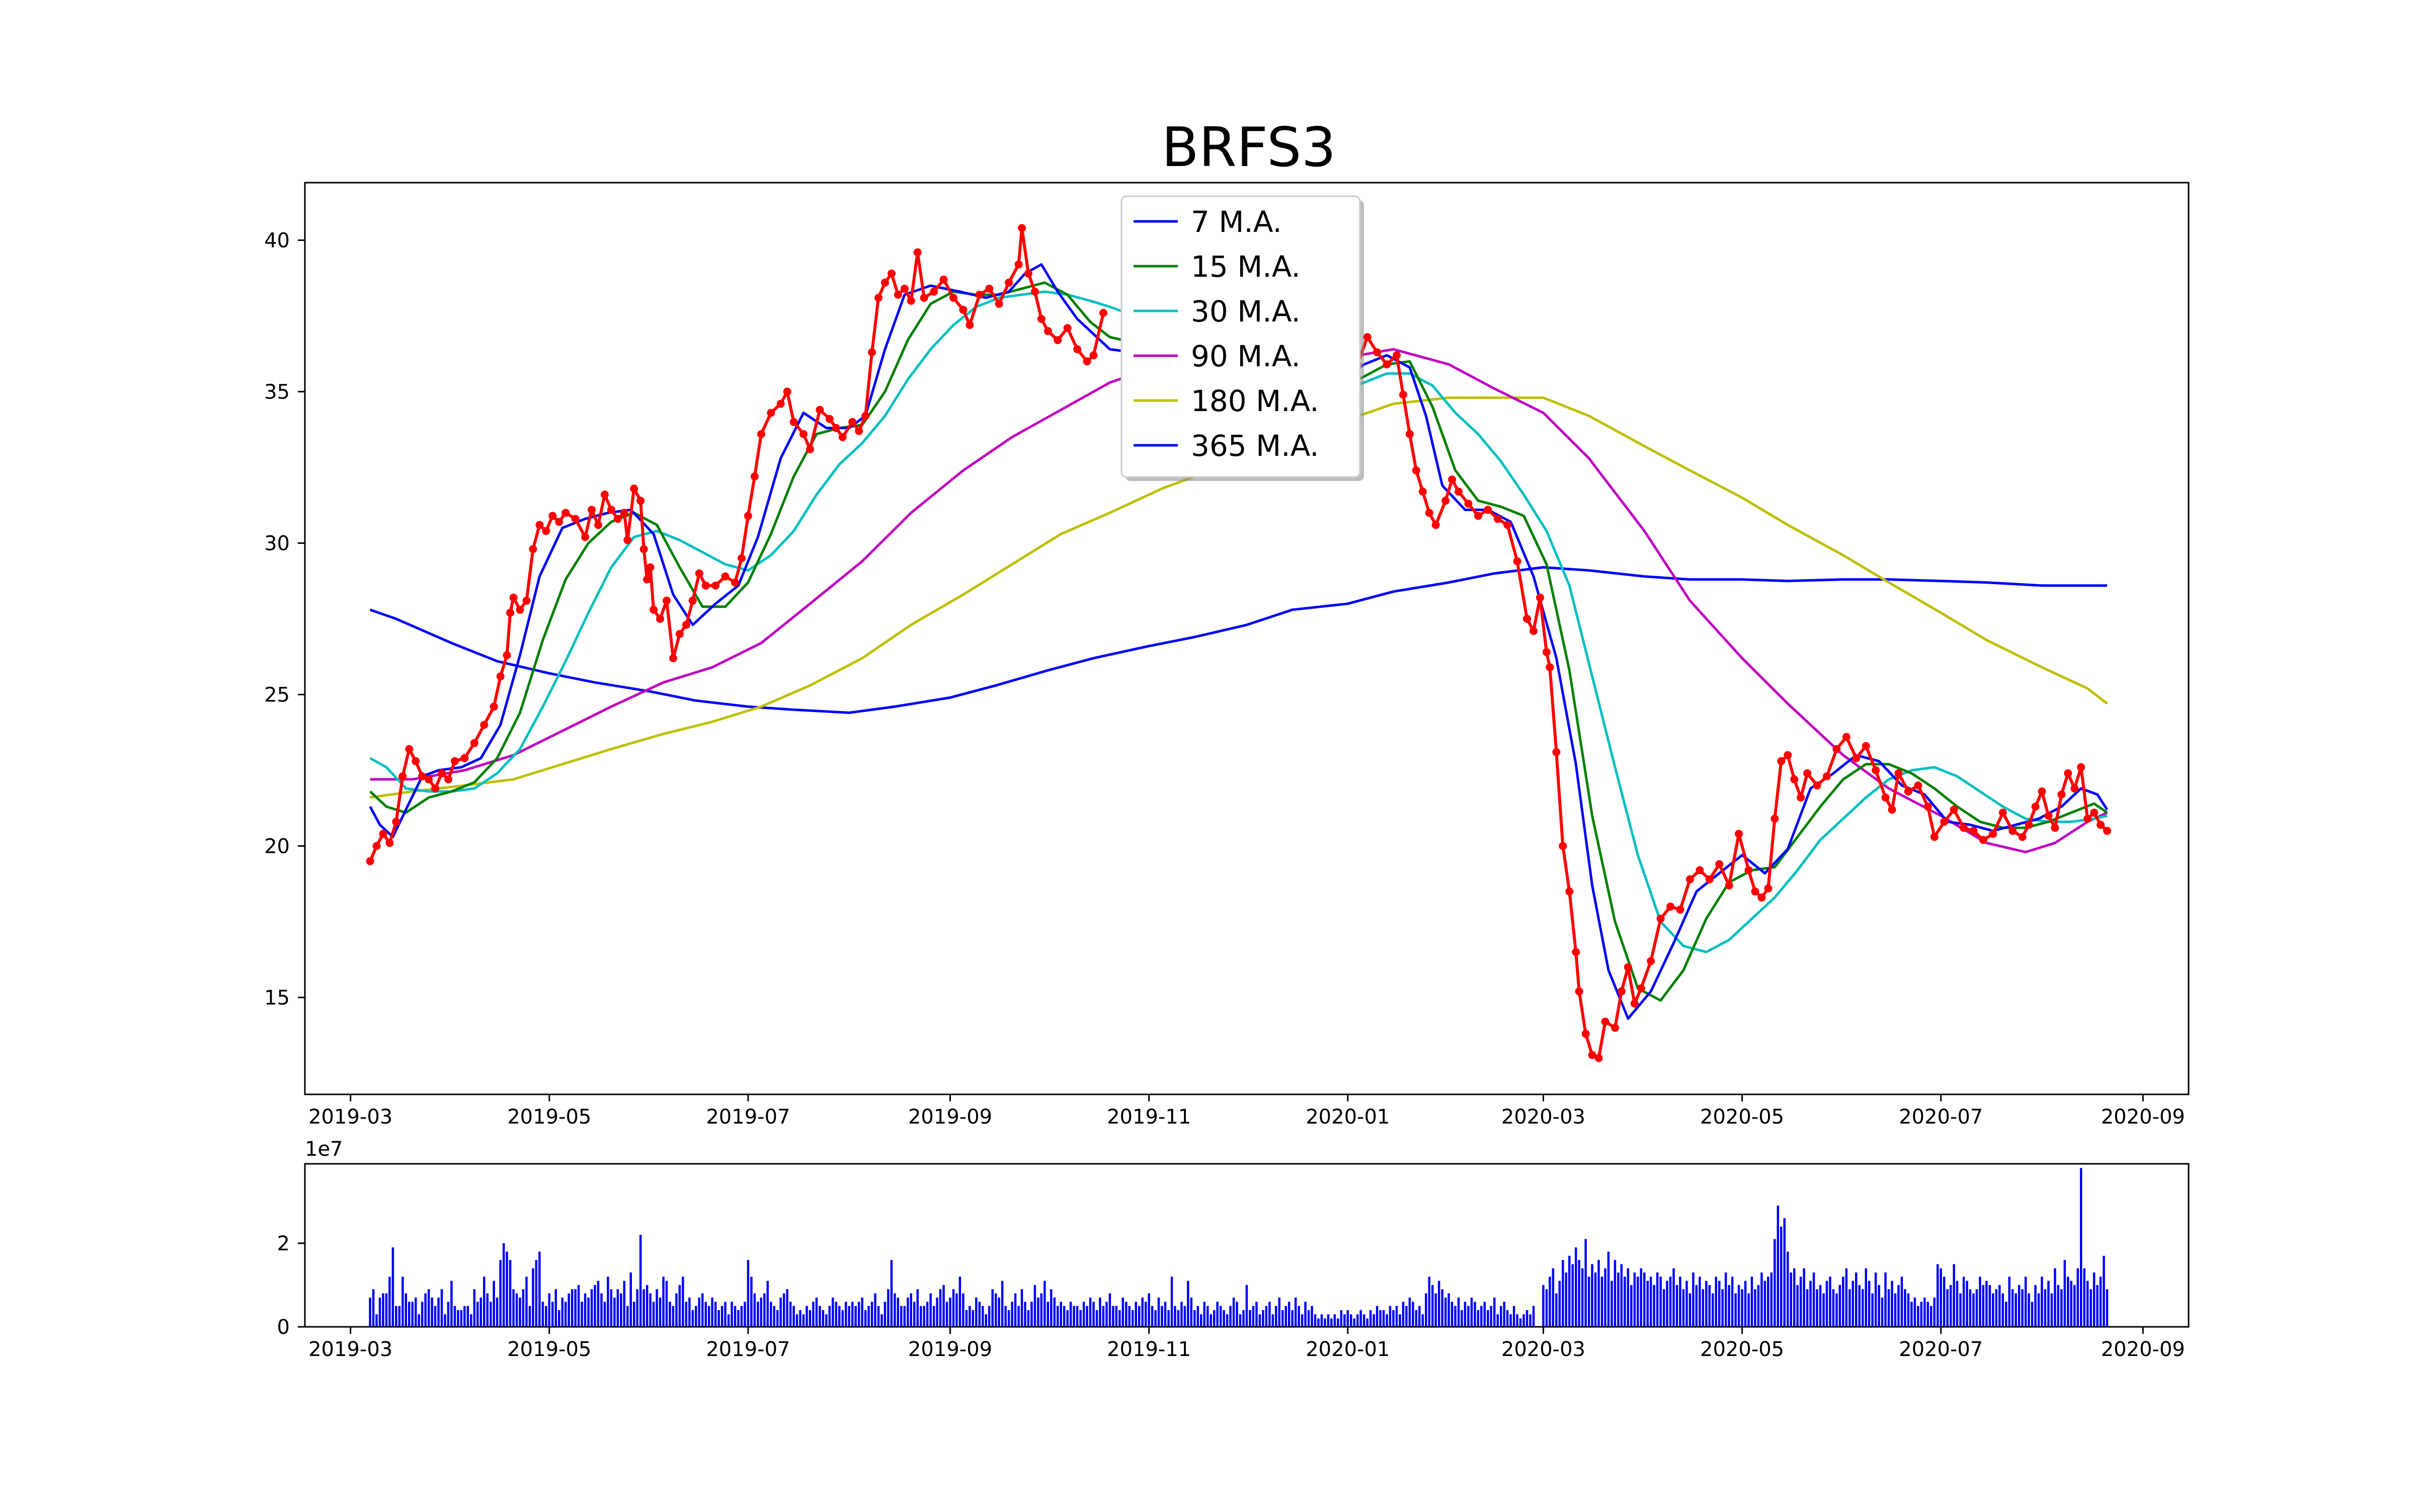  Describe the element at coordinates (277, 846) in the screenshot. I see `price-y-tick-label: 20` at that location.